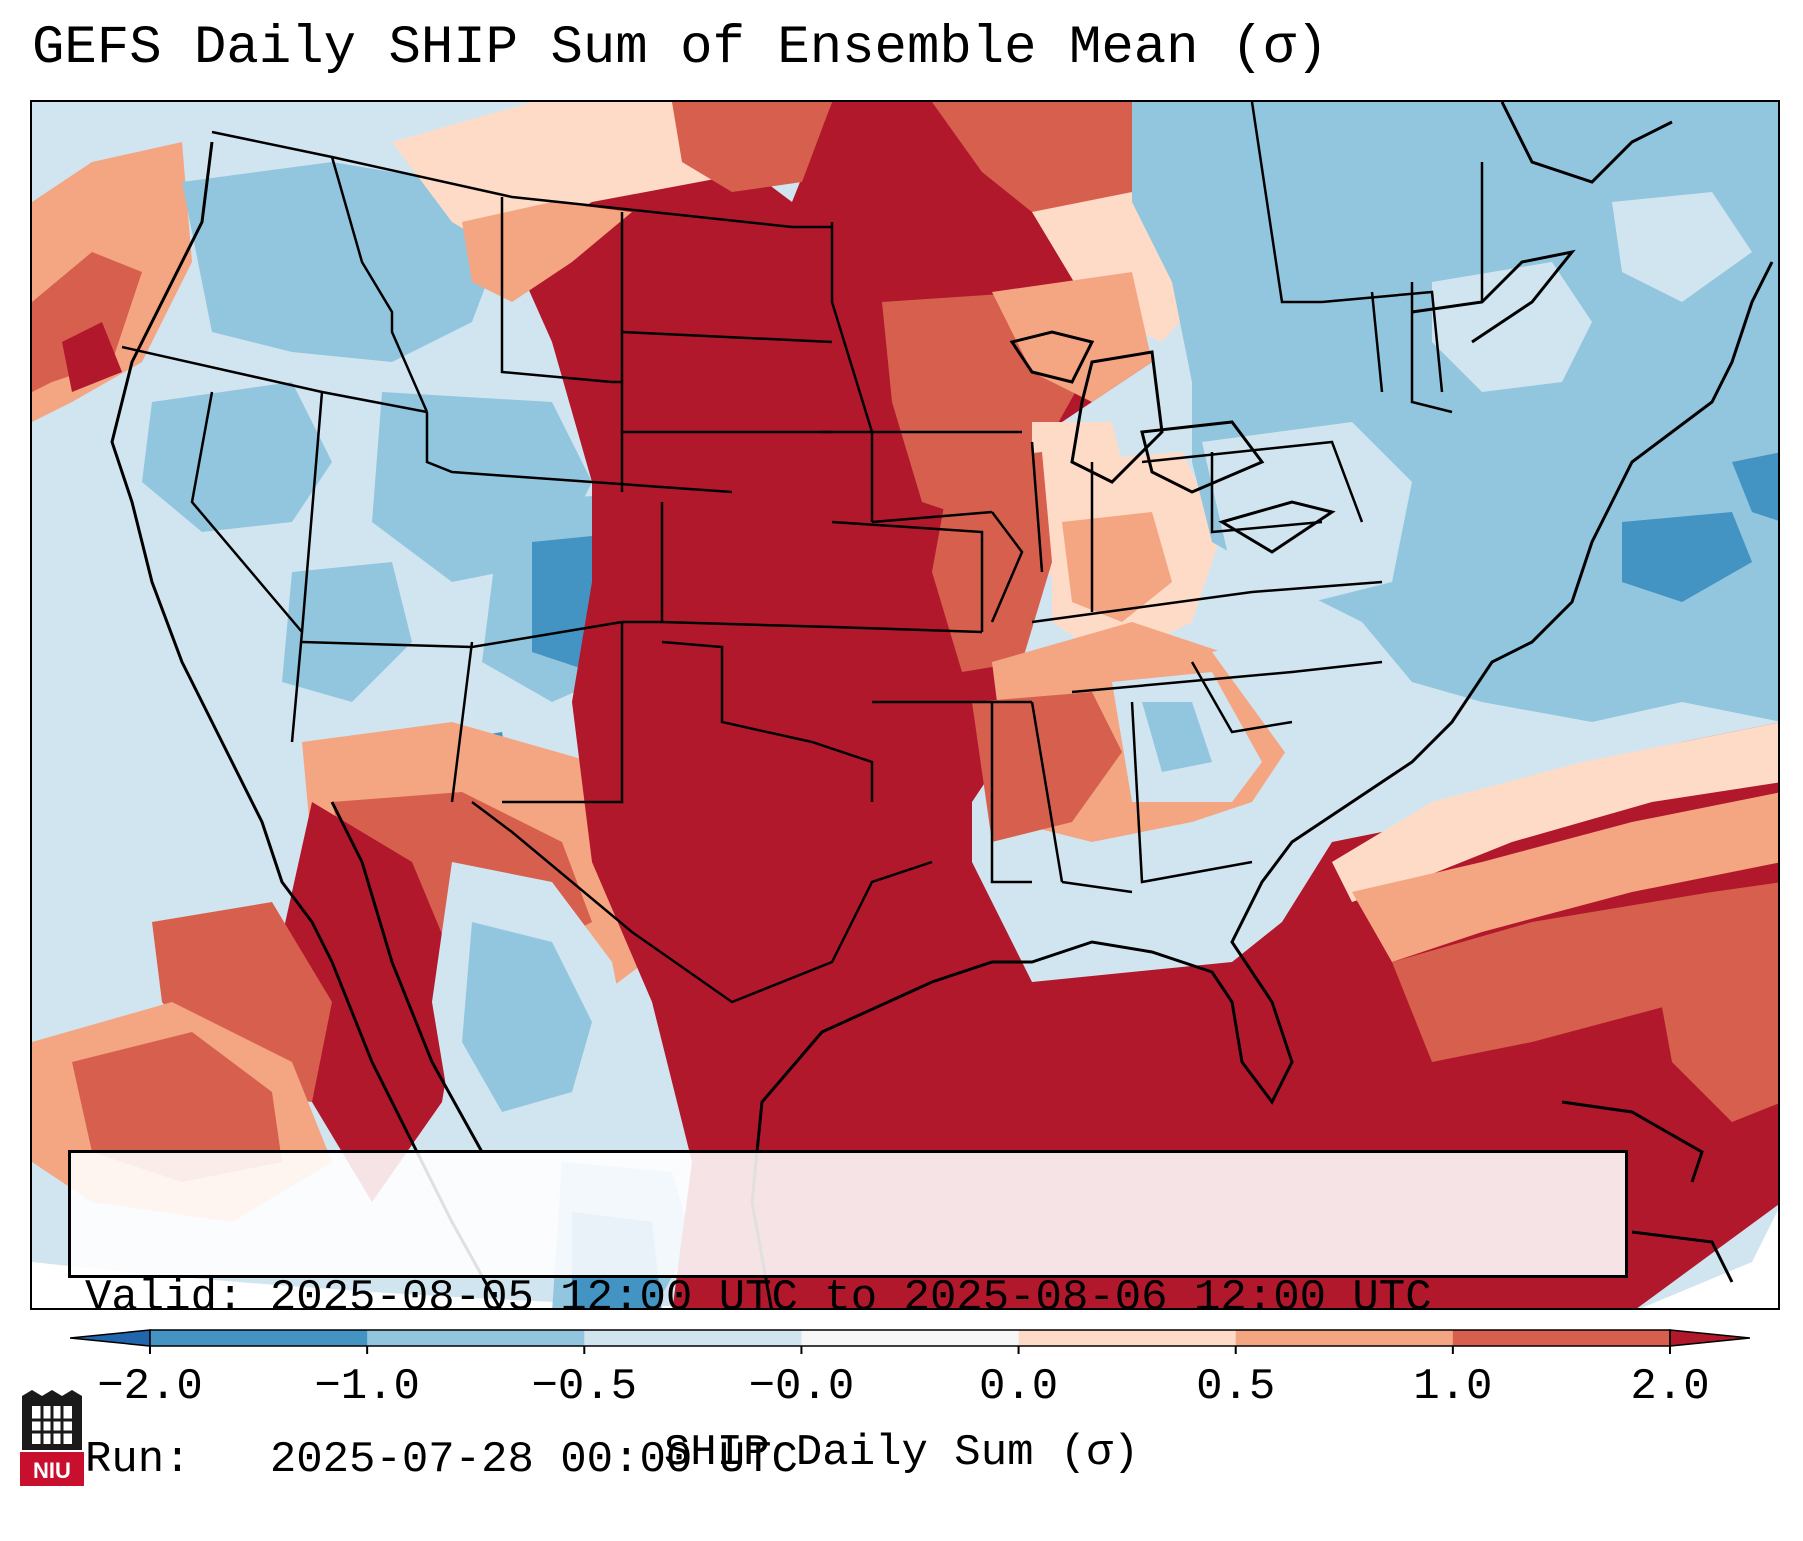 Image resolution: width=1803 pixels, height=1541 pixels. I want to click on niu-logo: NIU, so click(52, 1438).